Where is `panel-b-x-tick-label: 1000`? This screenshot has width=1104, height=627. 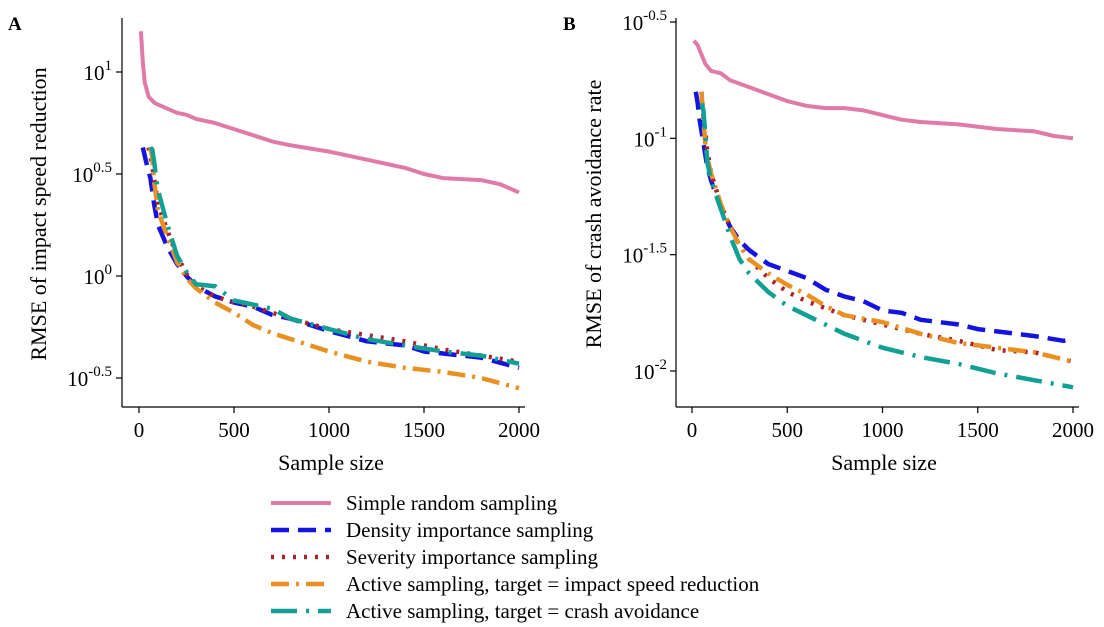
panel-b-x-tick-label: 1000 is located at coordinates (883, 430).